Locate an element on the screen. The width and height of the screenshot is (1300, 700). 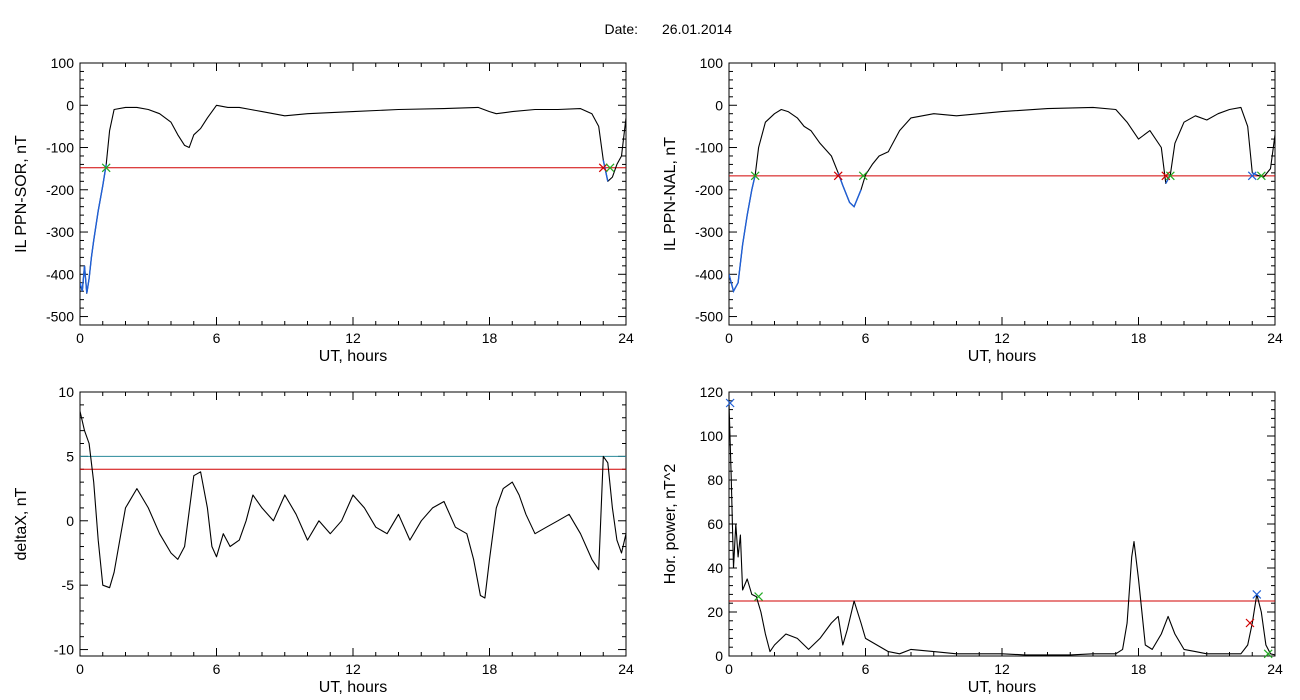
y-axis-label: Hor. power, nT^2 is located at coordinates (670, 524).